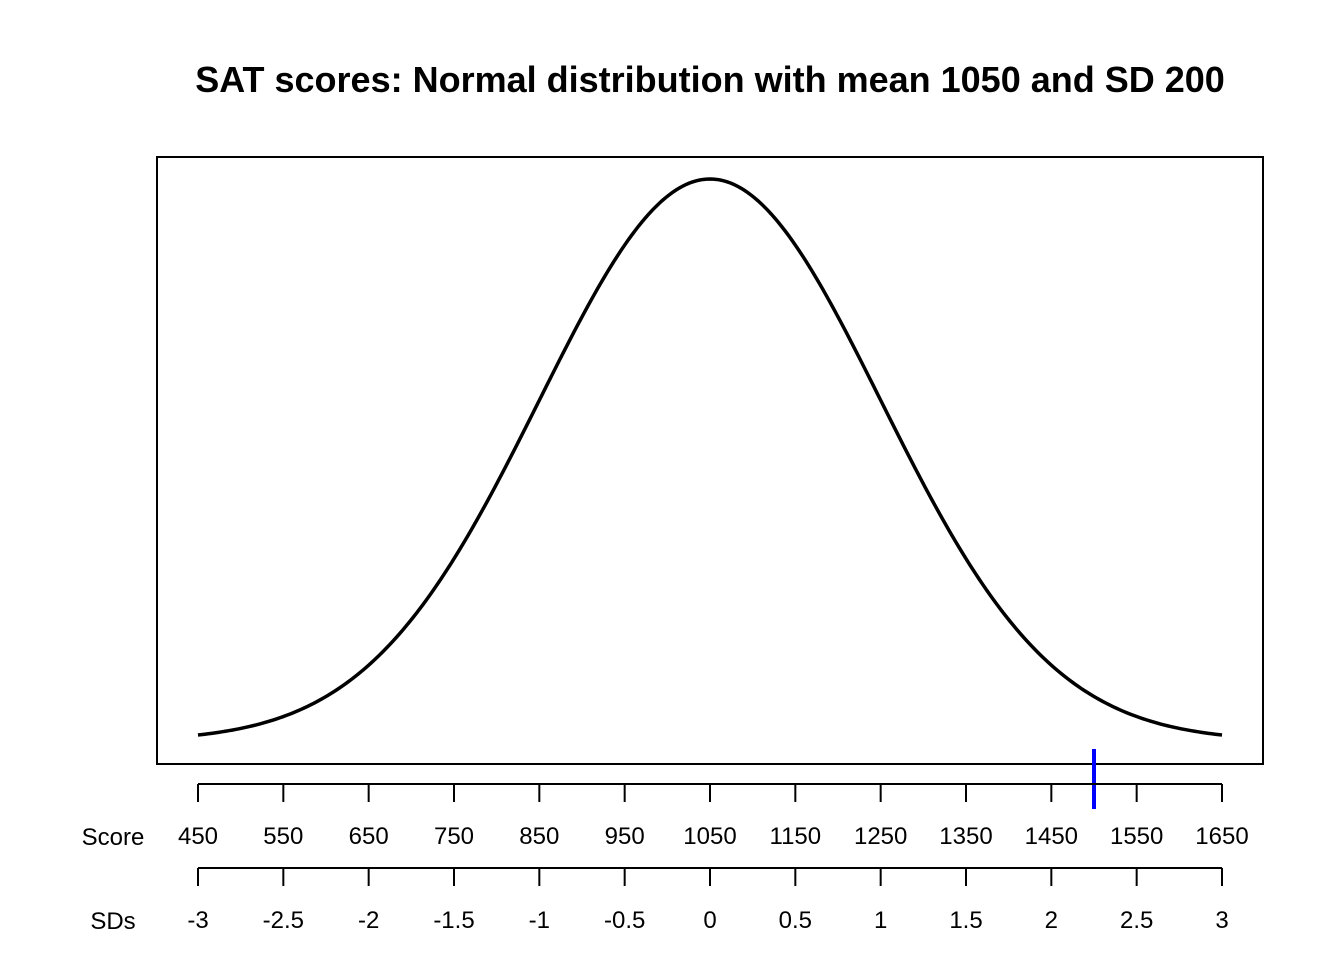 This screenshot has height=960, width=1344. What do you see at coordinates (709, 920) in the screenshot?
I see `tick-label: 0` at bounding box center [709, 920].